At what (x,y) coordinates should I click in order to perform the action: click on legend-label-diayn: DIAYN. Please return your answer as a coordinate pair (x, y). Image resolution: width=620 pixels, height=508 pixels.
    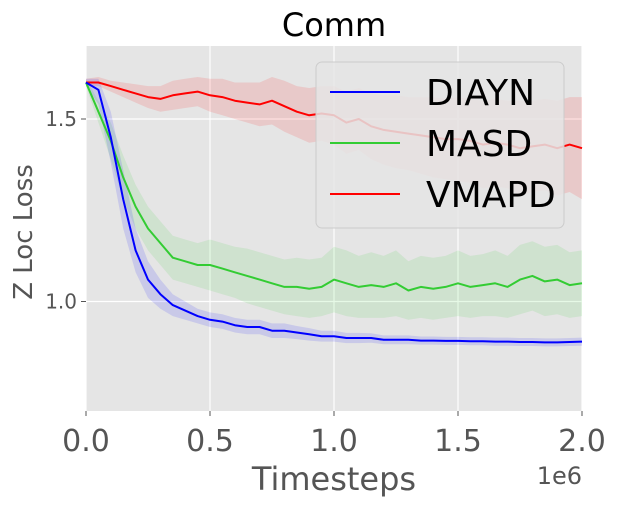
    Looking at the image, I should click on (480, 93).